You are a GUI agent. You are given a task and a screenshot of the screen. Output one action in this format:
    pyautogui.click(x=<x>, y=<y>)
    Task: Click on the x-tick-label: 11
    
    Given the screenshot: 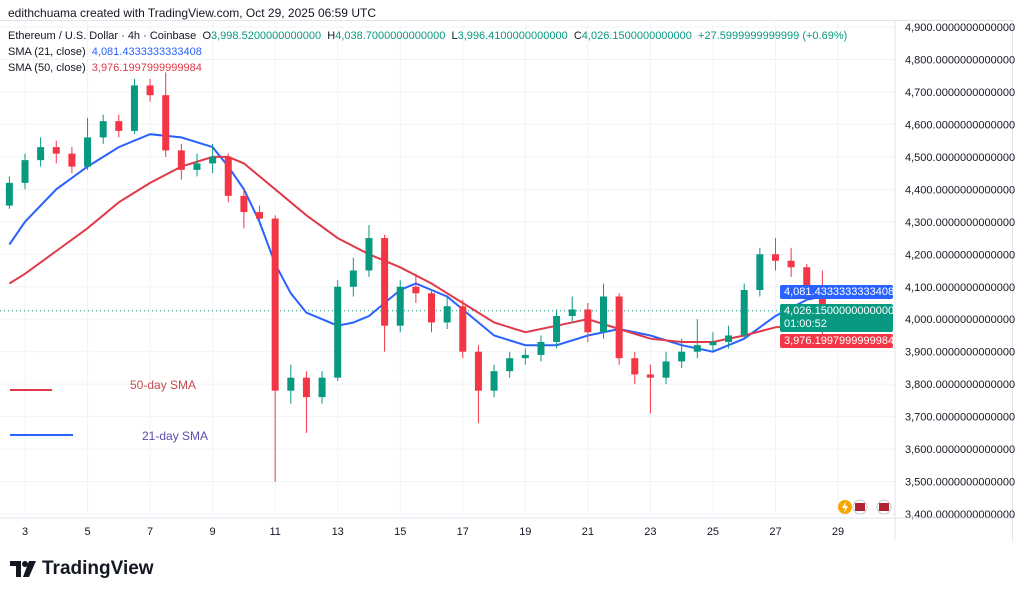 What is the action you would take?
    pyautogui.click(x=274, y=532)
    